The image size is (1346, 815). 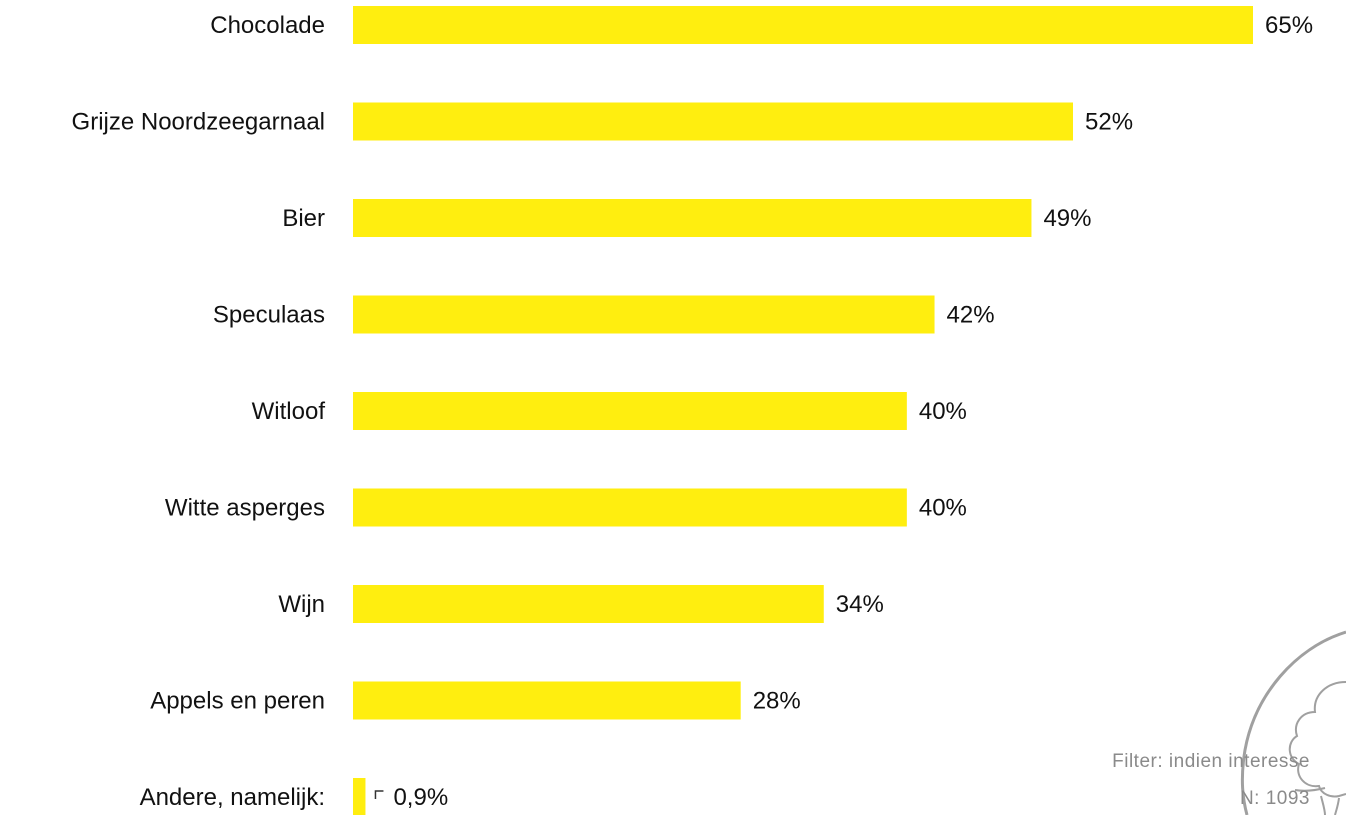 I want to click on category-label: Chocolade, so click(x=267, y=25).